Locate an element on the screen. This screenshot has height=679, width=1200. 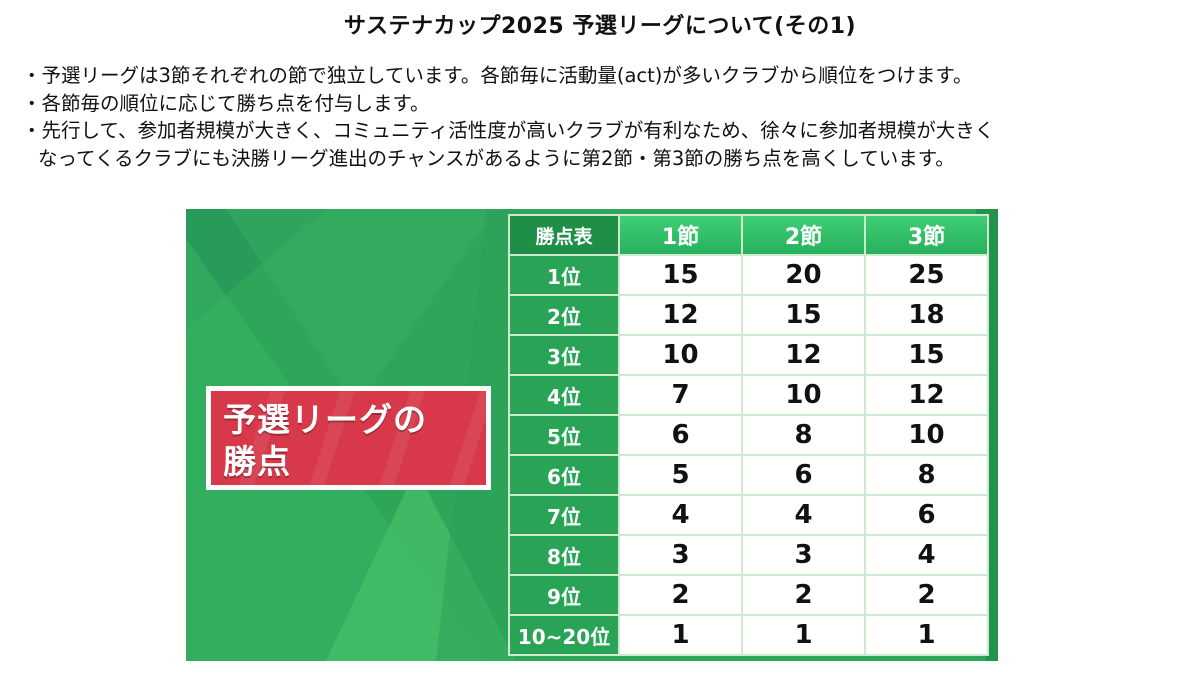
table-row: 8位 3 3 4 is located at coordinates (748, 555).